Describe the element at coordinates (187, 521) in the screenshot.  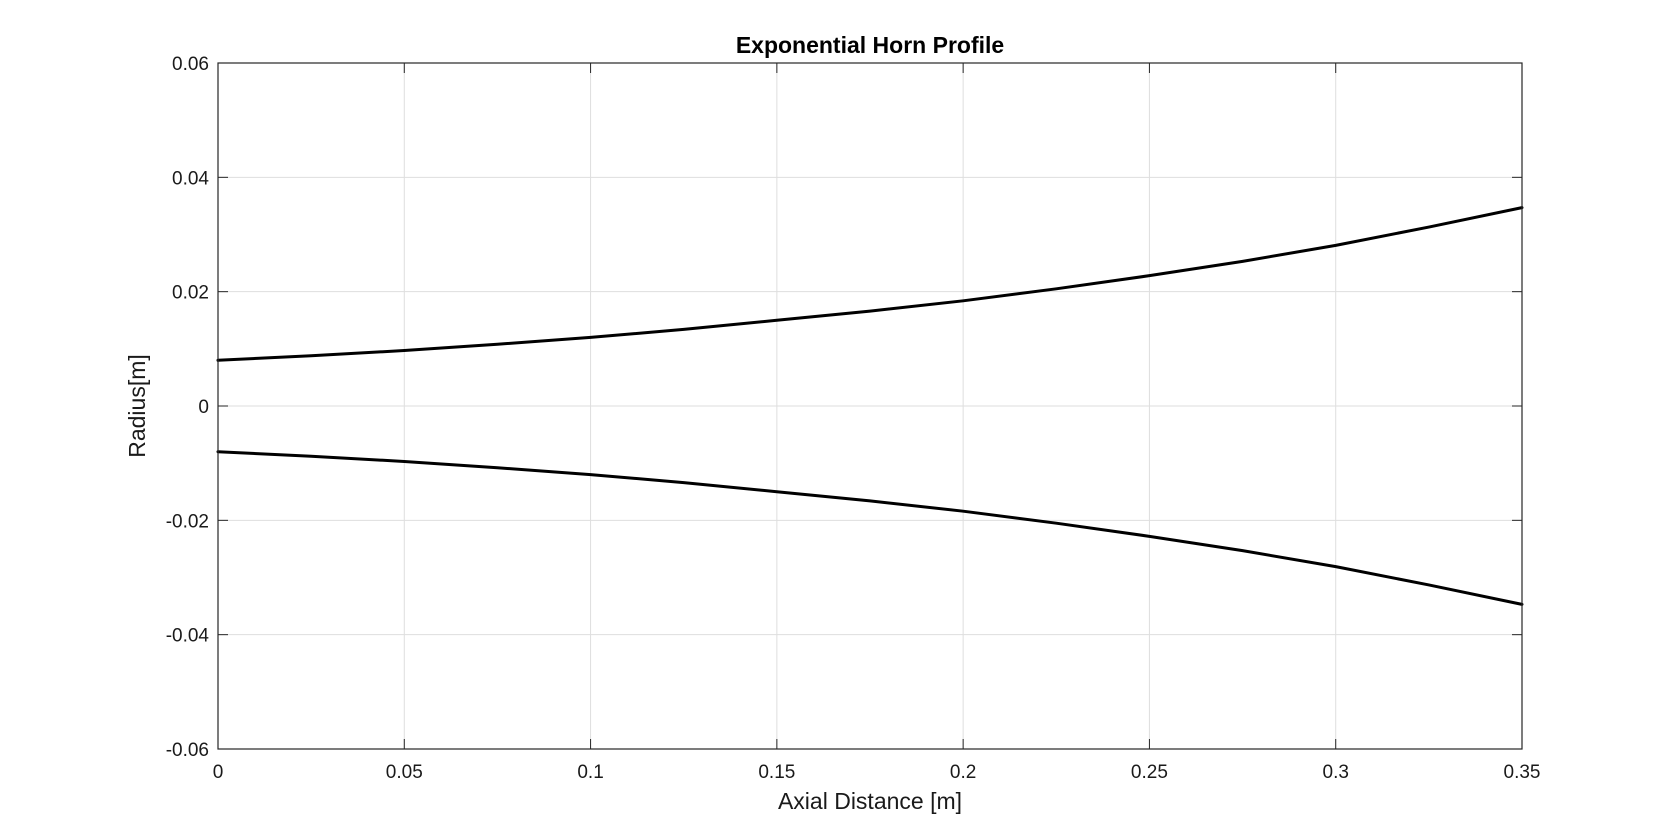
I see `y-tick-label: -0.02` at that location.